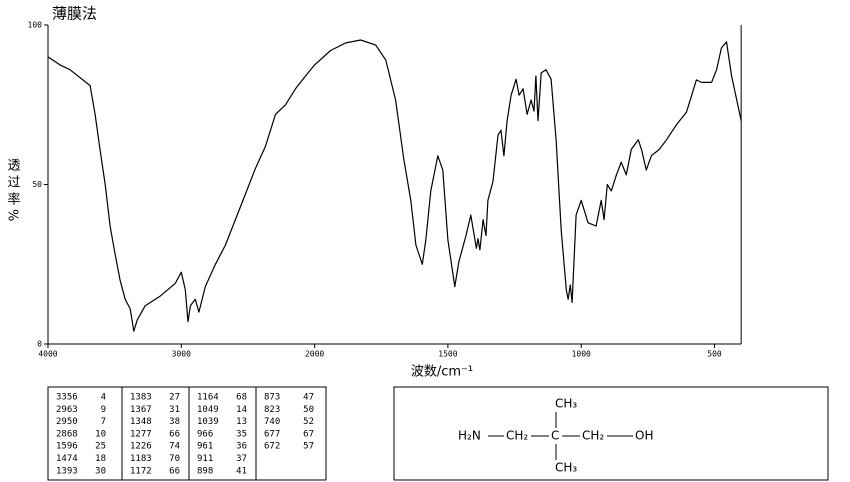  Describe the element at coordinates (174, 410) in the screenshot. I see `peak-transmittance: 31` at that location.